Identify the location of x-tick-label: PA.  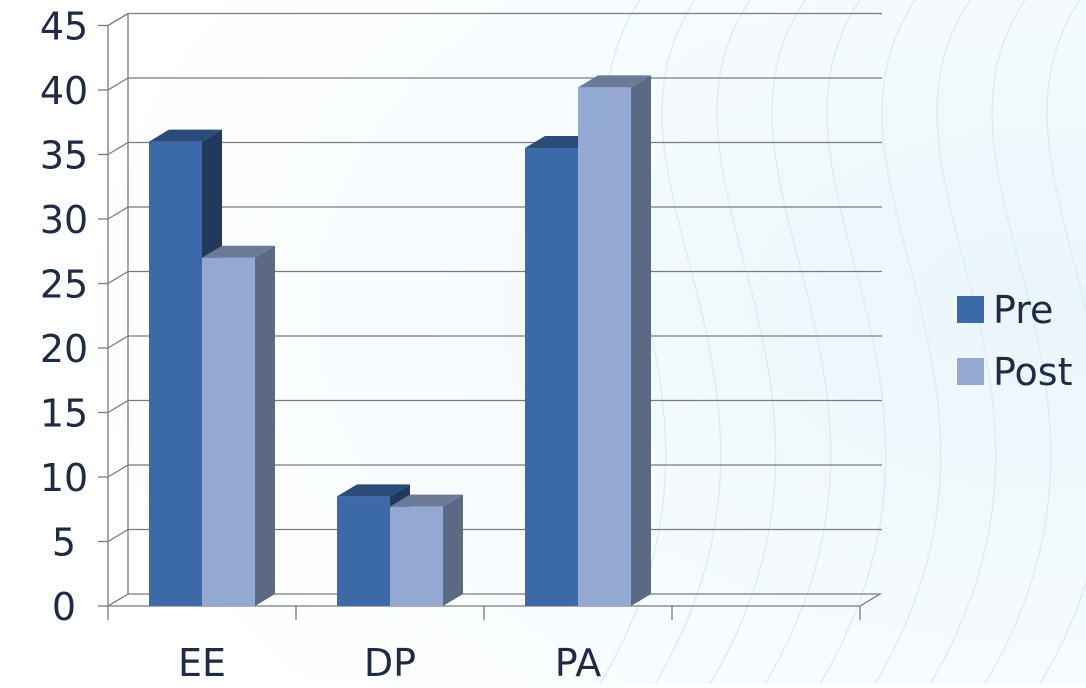
(578, 662).